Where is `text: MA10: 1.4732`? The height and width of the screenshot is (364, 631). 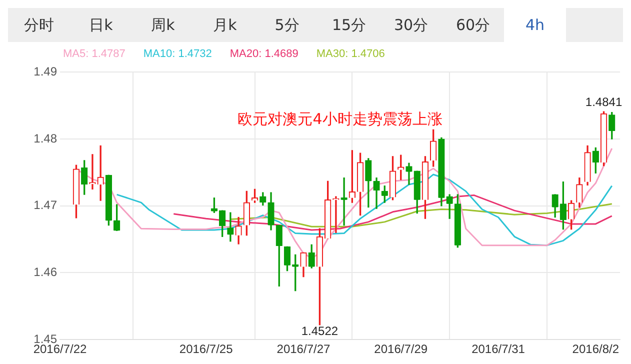
text: MA10: 1.4732 is located at coordinates (177, 55).